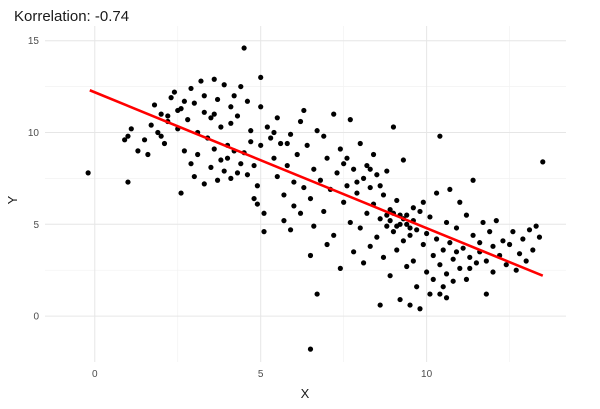 The image size is (600, 409). What do you see at coordinates (36, 317) in the screenshot?
I see `y-tick-label: 0` at bounding box center [36, 317].